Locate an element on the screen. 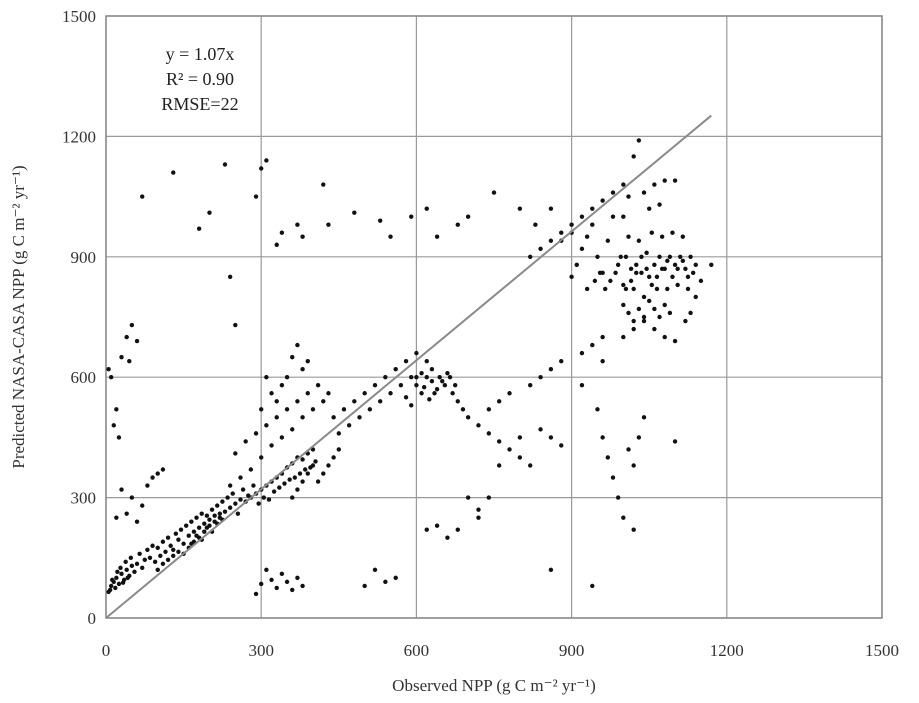 Image resolution: width=919 pixels, height=703 pixels. annotation-line: R² = 0.90 is located at coordinates (200, 79).